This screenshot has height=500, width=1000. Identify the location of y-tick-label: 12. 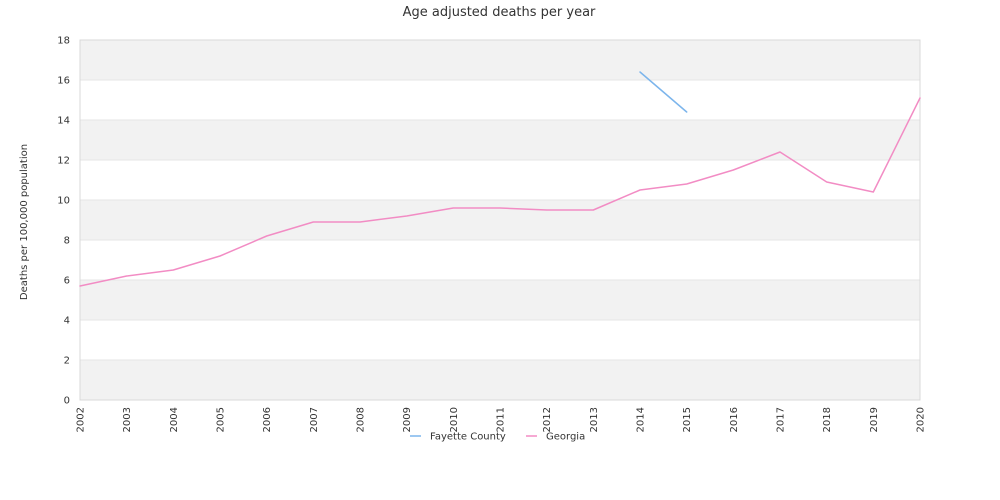
(63, 161).